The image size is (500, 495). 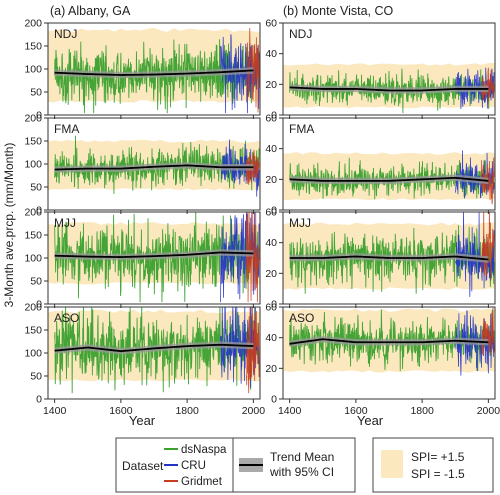 I want to click on y-tick-label-monte-vista-co-fma-0: 0, so click(x=274, y=211).